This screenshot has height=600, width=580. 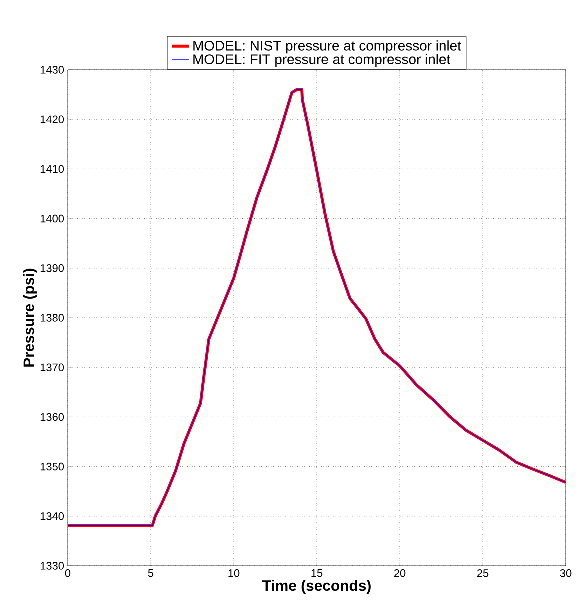 What do you see at coordinates (400, 574) in the screenshot?
I see `x-tick-label: 20` at bounding box center [400, 574].